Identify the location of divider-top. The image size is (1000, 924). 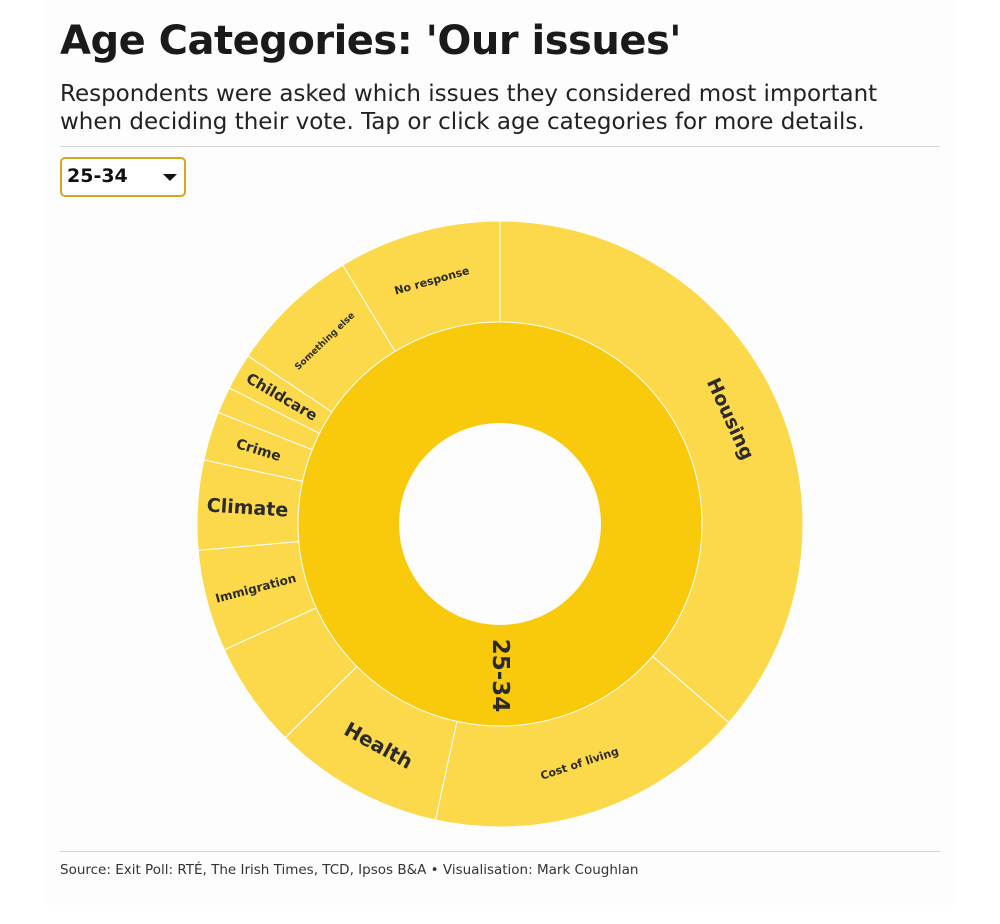
(500, 146).